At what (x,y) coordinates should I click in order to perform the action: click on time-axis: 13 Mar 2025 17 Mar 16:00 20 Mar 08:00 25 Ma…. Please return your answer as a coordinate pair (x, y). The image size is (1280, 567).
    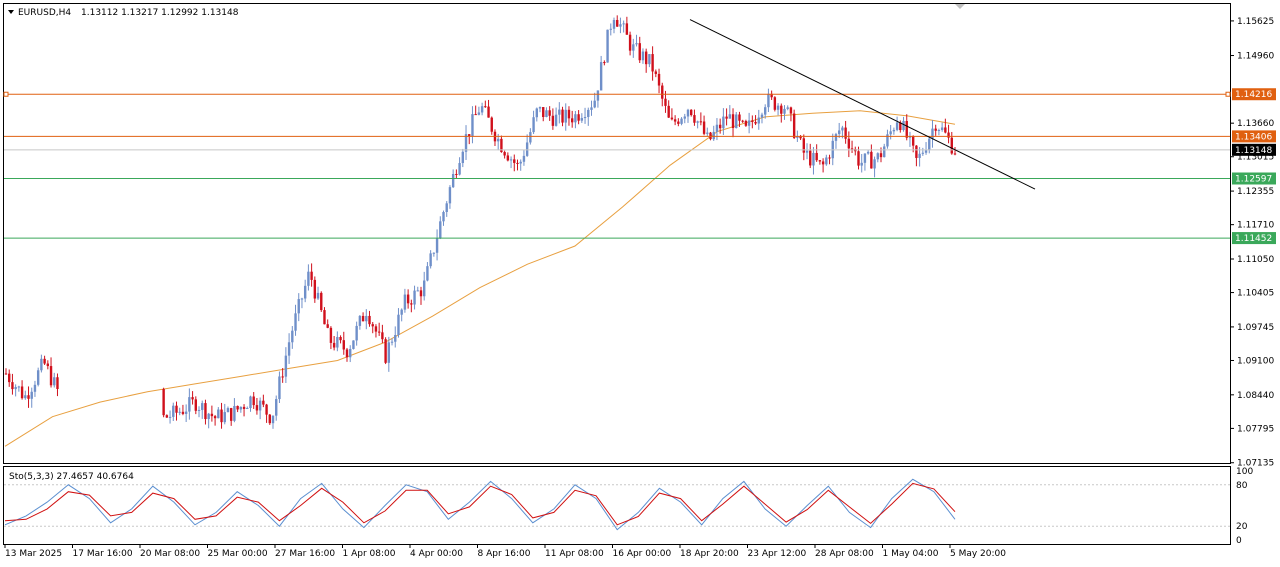
    Looking at the image, I should click on (505, 551).